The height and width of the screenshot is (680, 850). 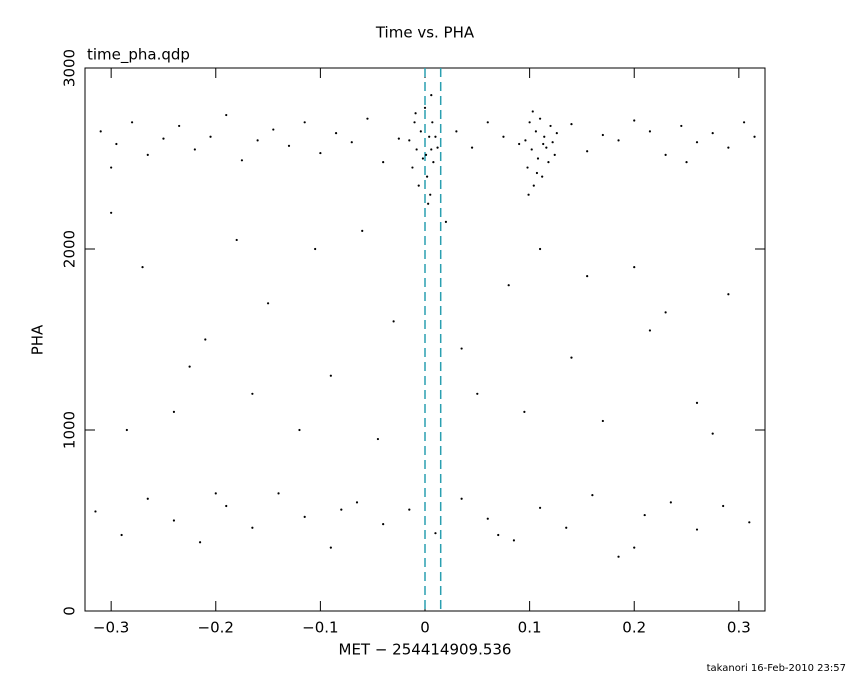 What do you see at coordinates (634, 628) in the screenshot?
I see `x-tick-label: 0.2` at bounding box center [634, 628].